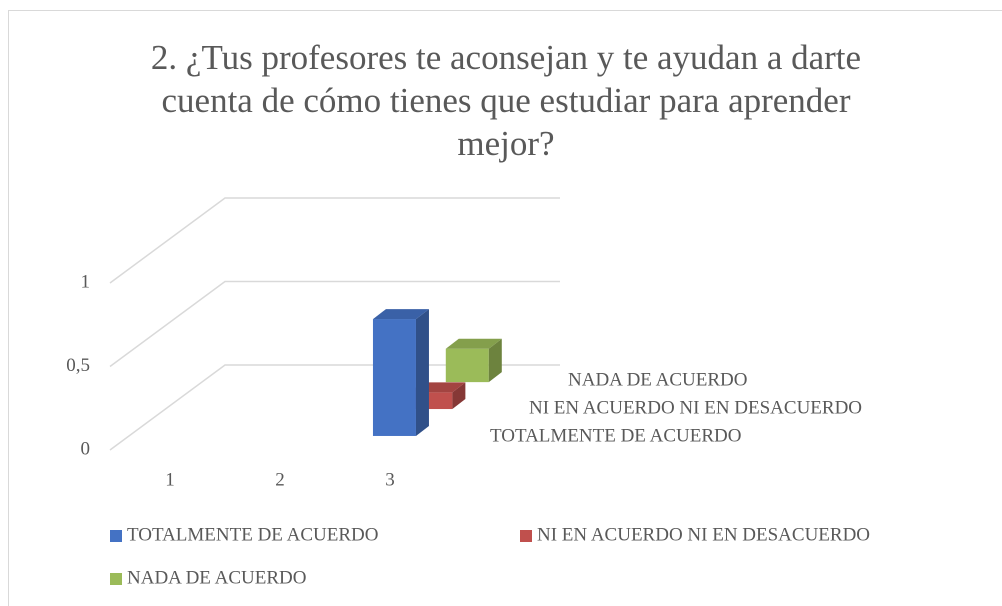 The height and width of the screenshot is (606, 1002). What do you see at coordinates (695, 407) in the screenshot?
I see `depth-axis-label: NI EN ACUERDO NI EN DESACUERDO` at bounding box center [695, 407].